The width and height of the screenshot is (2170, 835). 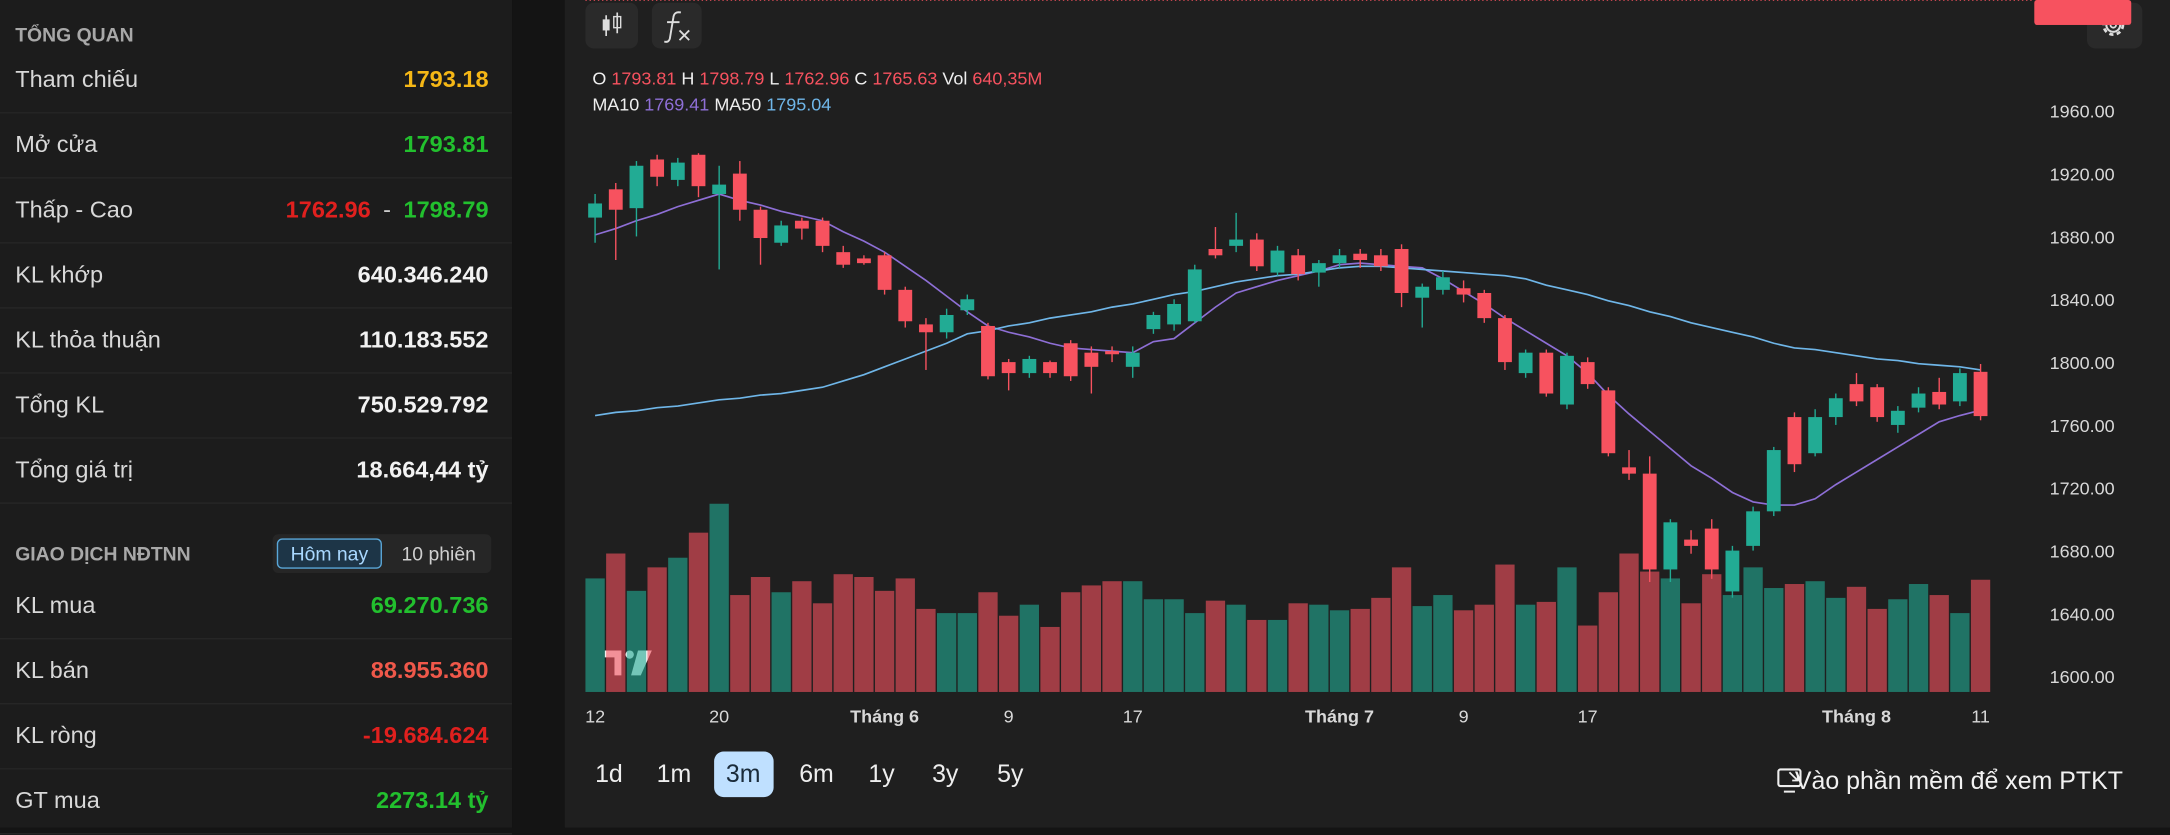 What do you see at coordinates (423, 274) in the screenshot?
I see `row-value: 640.346.240` at bounding box center [423, 274].